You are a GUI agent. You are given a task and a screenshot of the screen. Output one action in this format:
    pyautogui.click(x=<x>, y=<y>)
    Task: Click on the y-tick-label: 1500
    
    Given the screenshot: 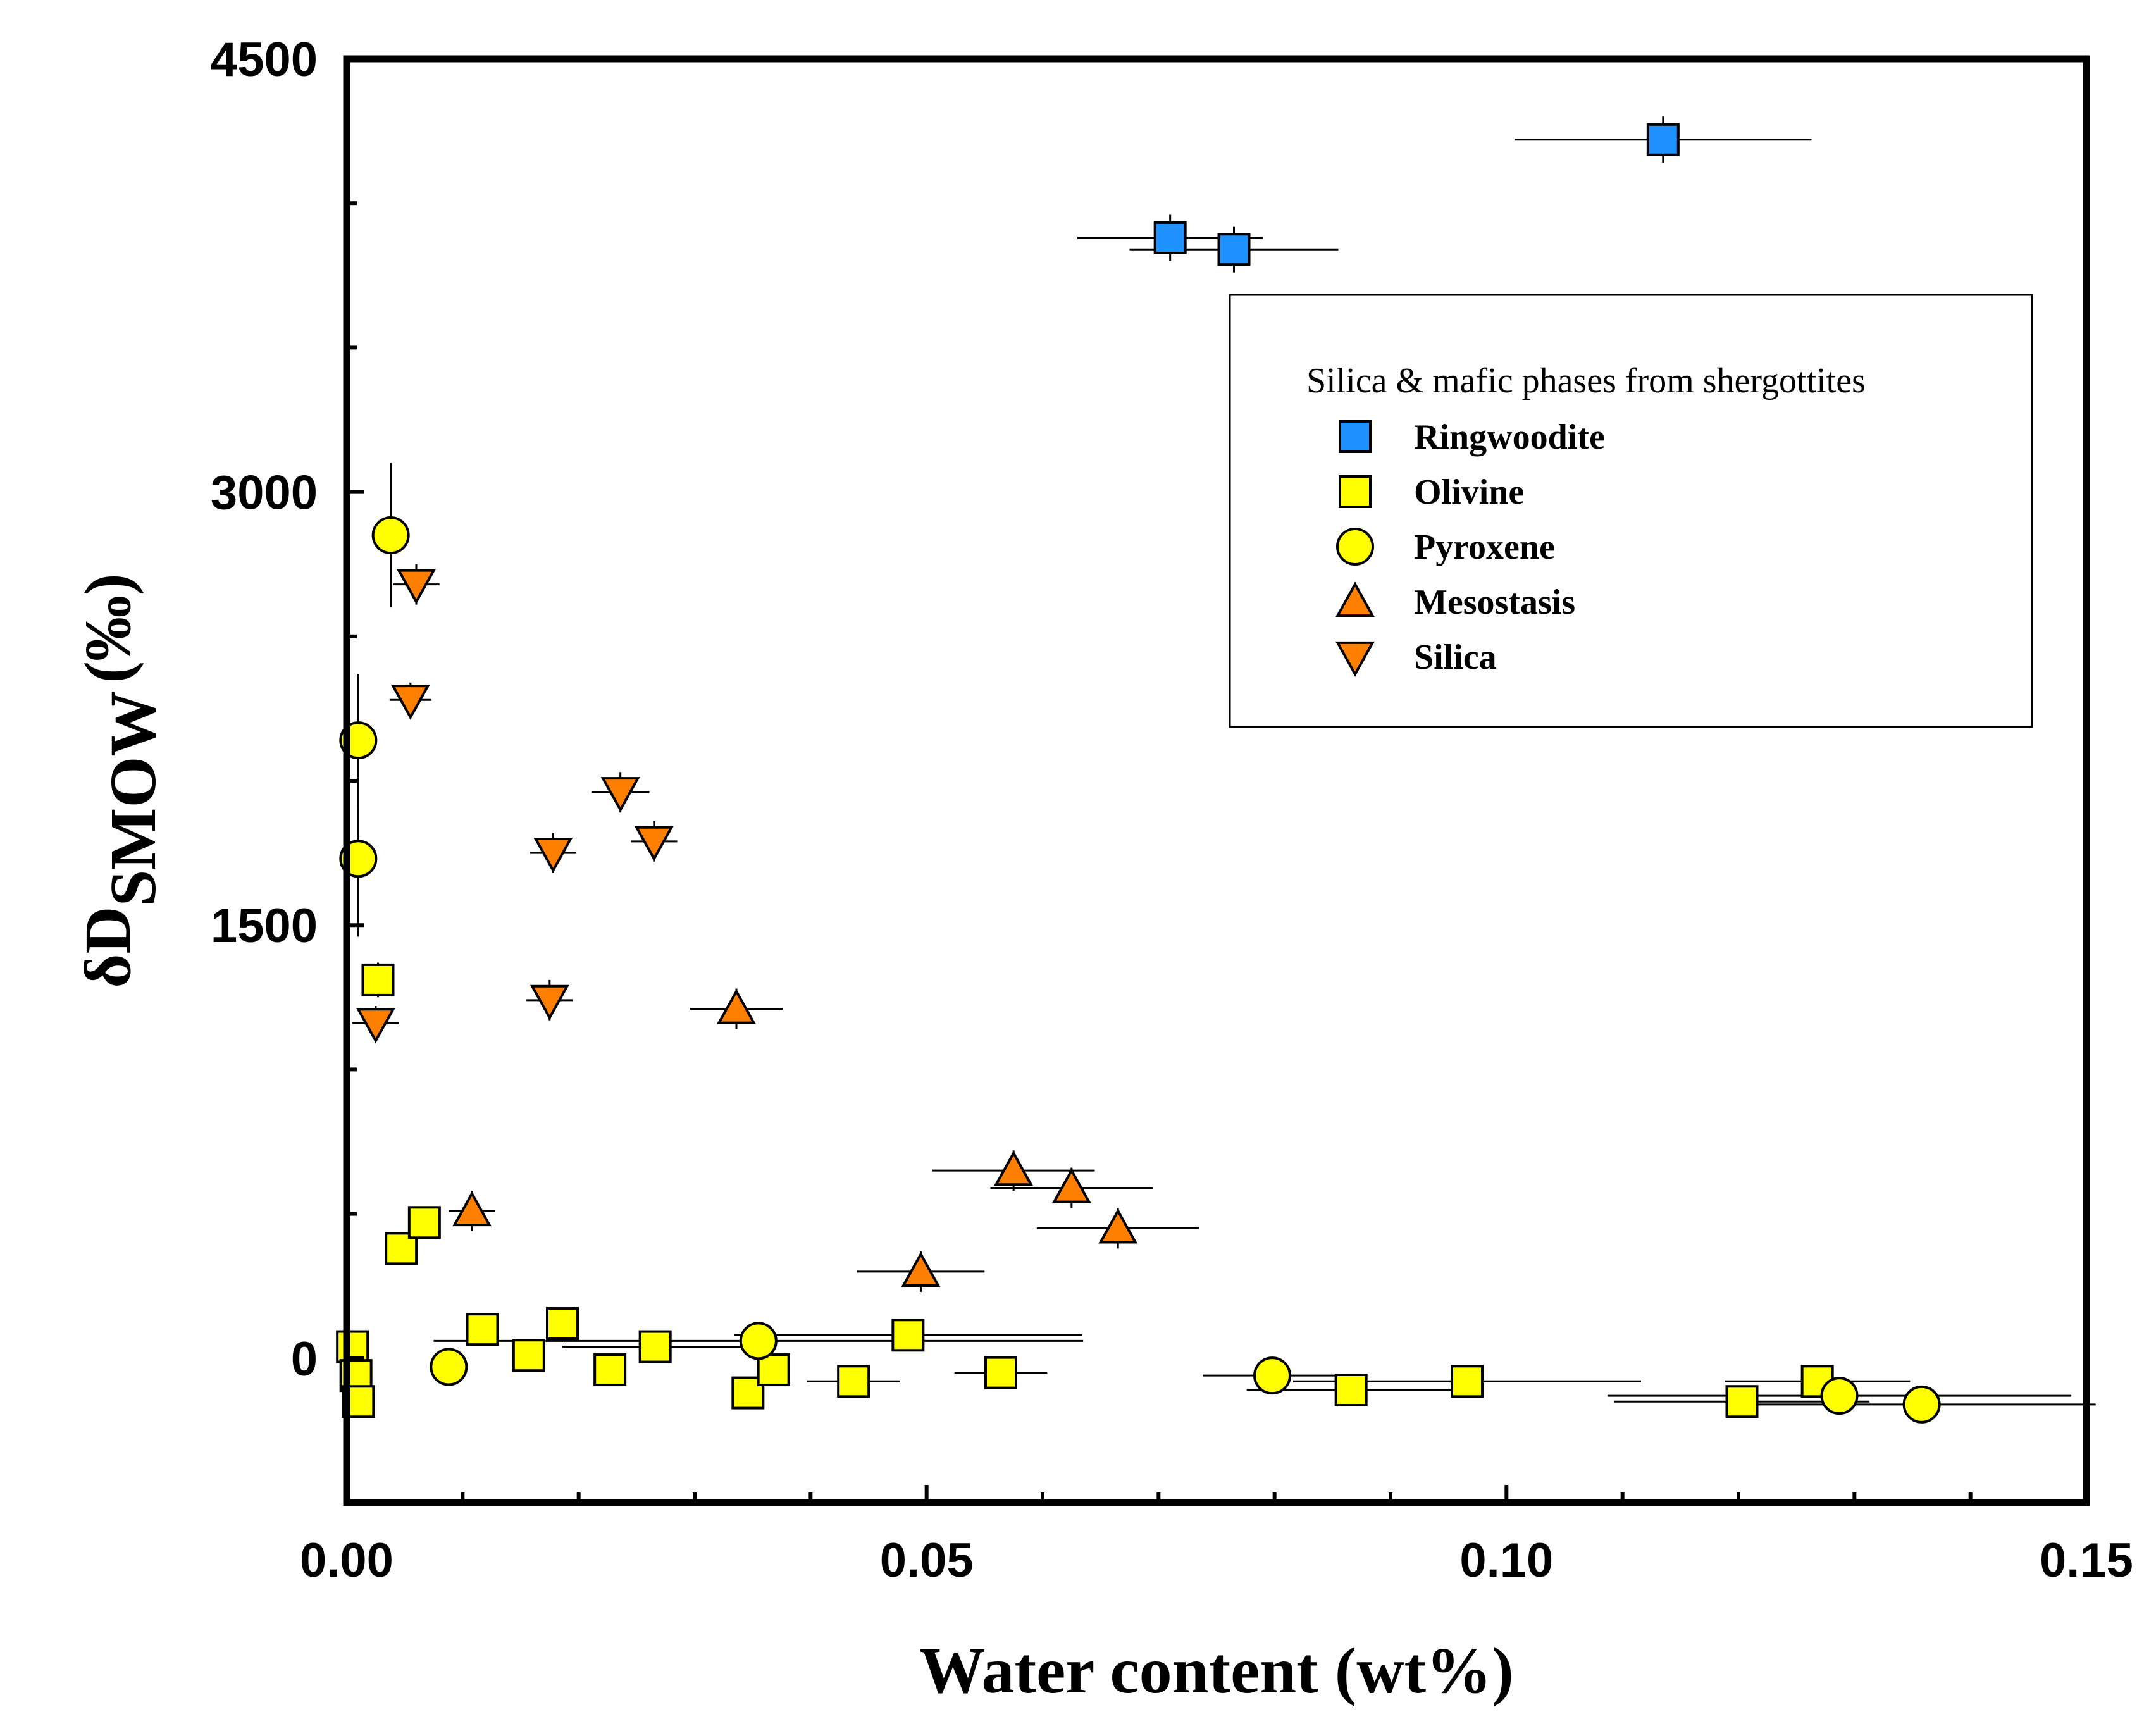 What is the action you would take?
    pyautogui.click(x=264, y=926)
    